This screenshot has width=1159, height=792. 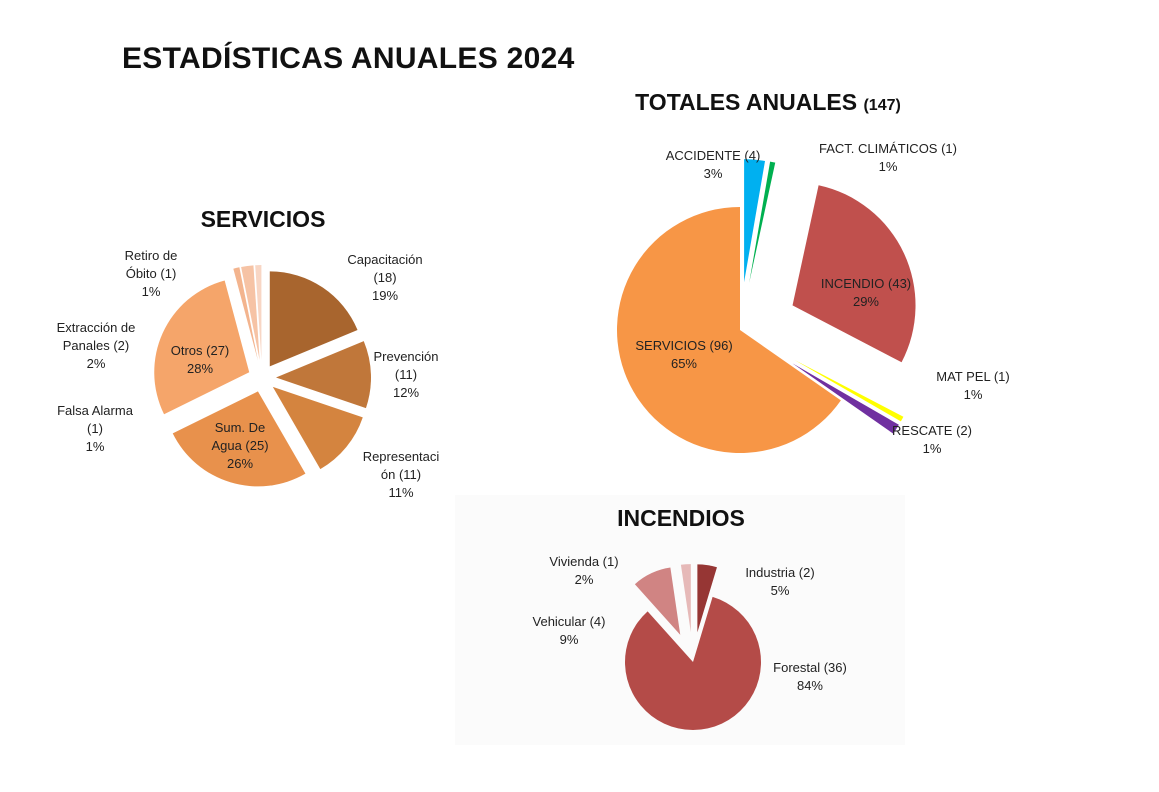 What do you see at coordinates (569, 631) in the screenshot?
I see `label-vehicular: Vehicular (4) 9%` at bounding box center [569, 631].